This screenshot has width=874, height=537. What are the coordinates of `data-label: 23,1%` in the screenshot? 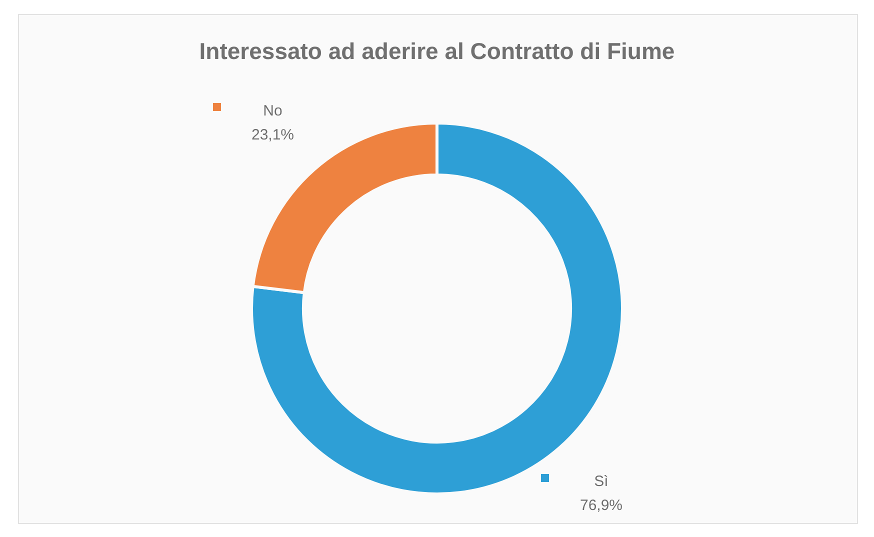 It's located at (272, 135).